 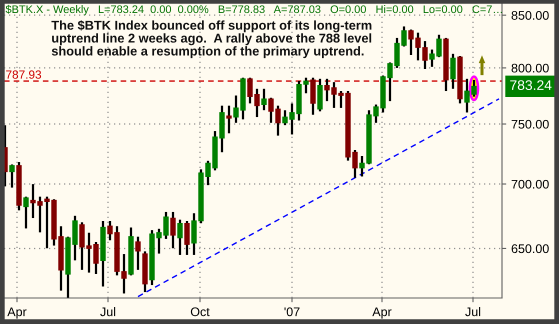 I want to click on y-tick-label: 700.00, so click(x=530, y=184).